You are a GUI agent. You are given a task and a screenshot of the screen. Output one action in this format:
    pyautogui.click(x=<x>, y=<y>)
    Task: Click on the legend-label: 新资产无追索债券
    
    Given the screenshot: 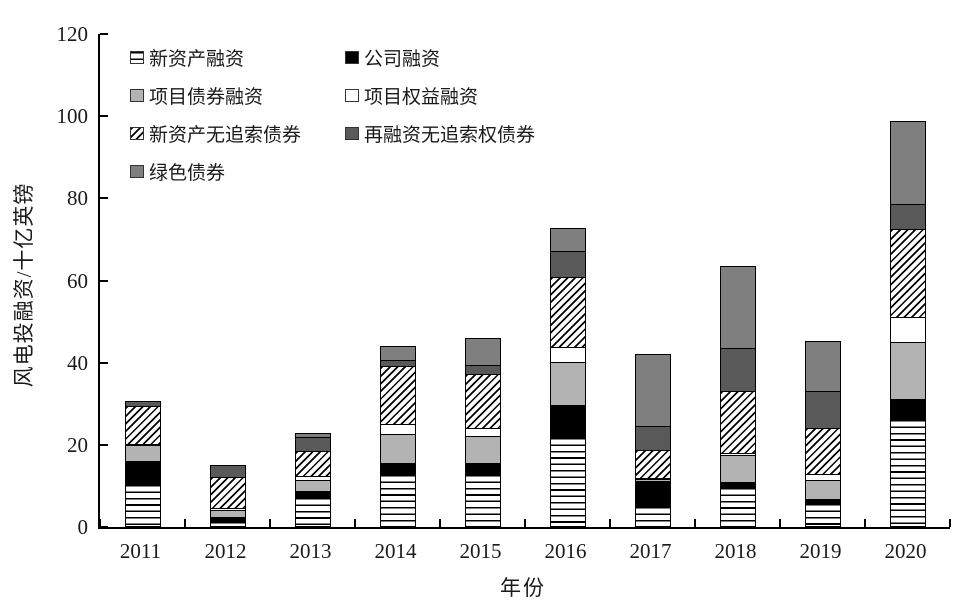 What is the action you would take?
    pyautogui.click(x=225, y=135)
    